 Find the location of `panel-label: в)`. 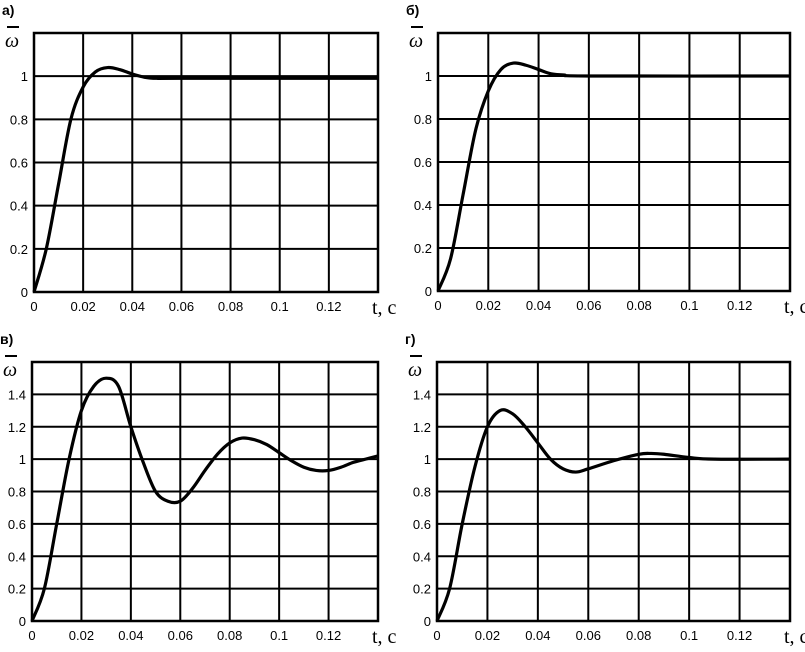

panel-label: в) is located at coordinates (6, 339).